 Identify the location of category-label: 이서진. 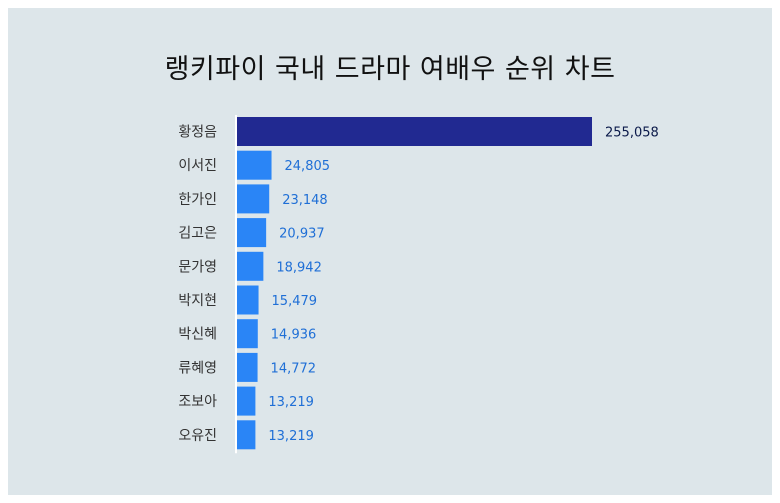
(197, 166).